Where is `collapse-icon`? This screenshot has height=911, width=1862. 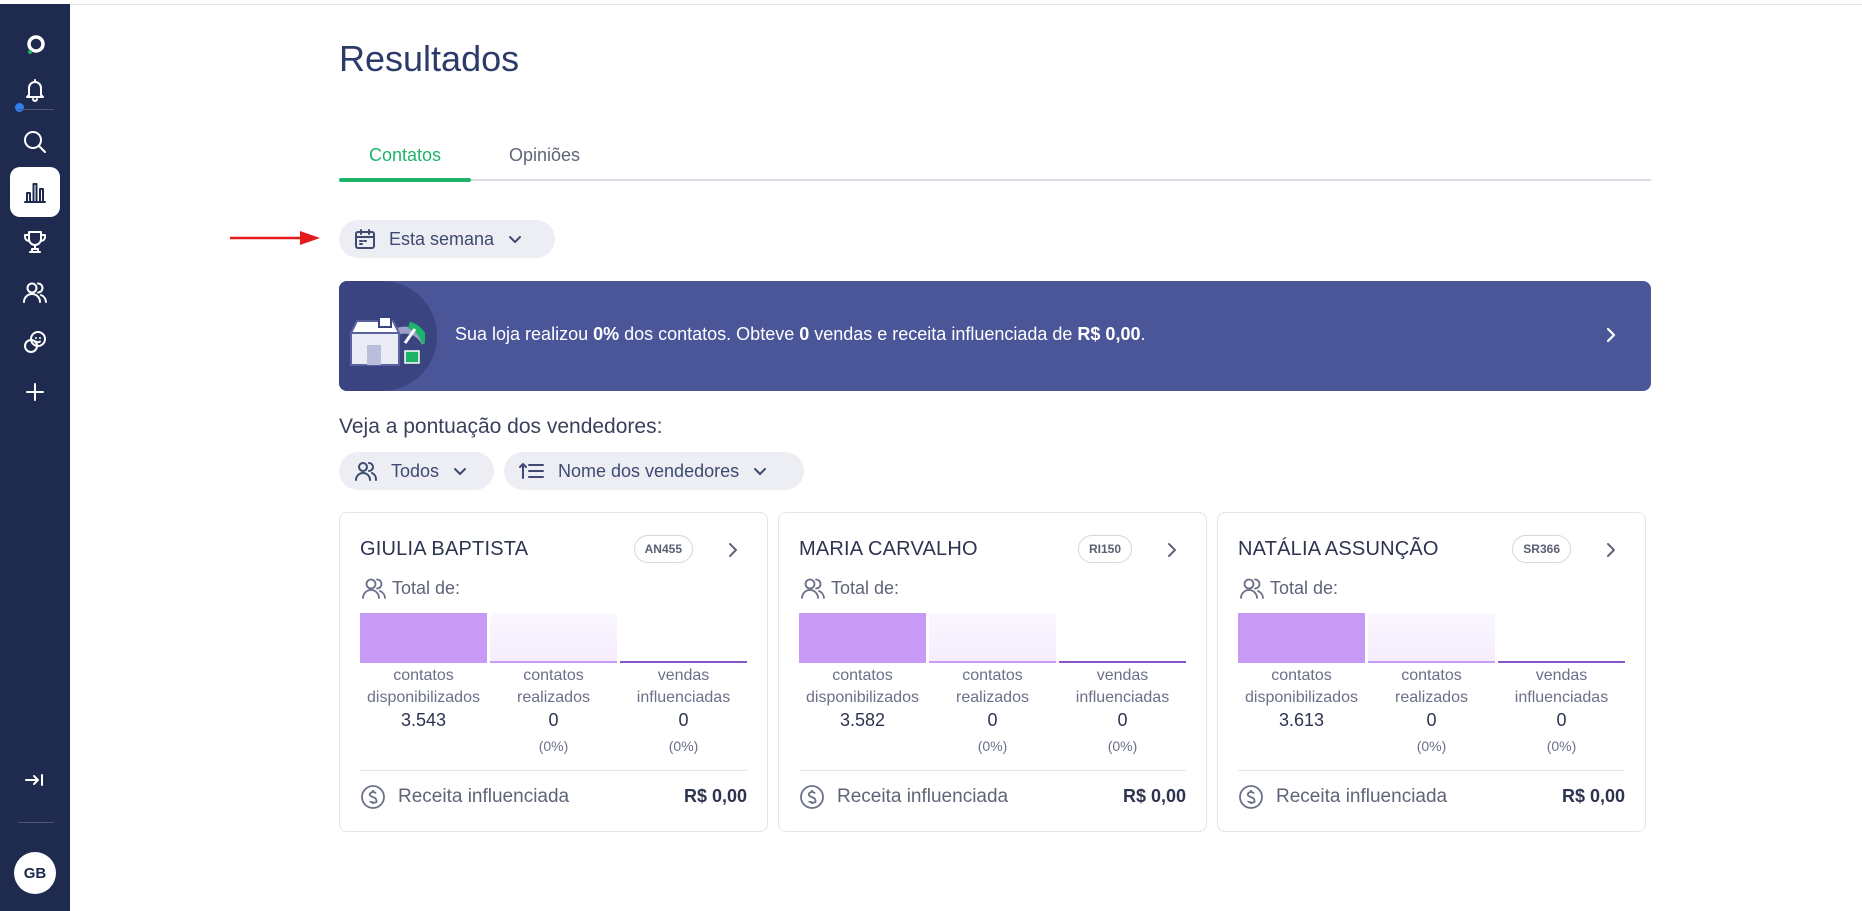 collapse-icon is located at coordinates (35, 780).